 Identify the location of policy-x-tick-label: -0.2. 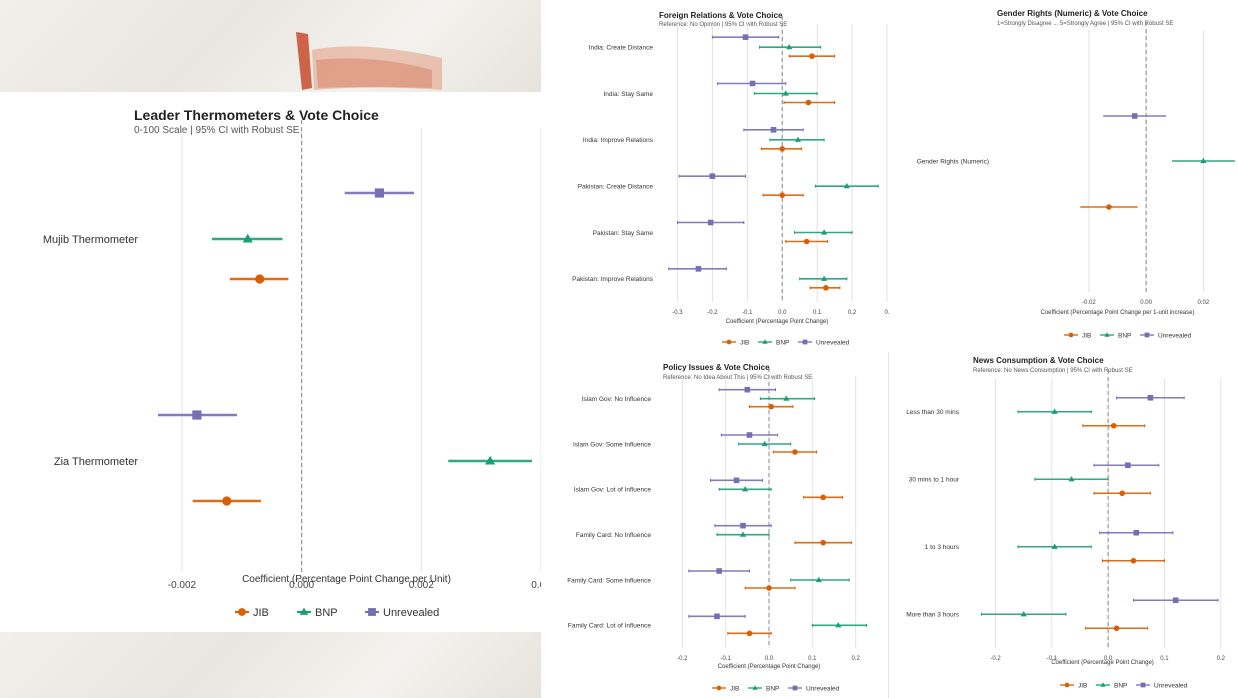
(682, 659).